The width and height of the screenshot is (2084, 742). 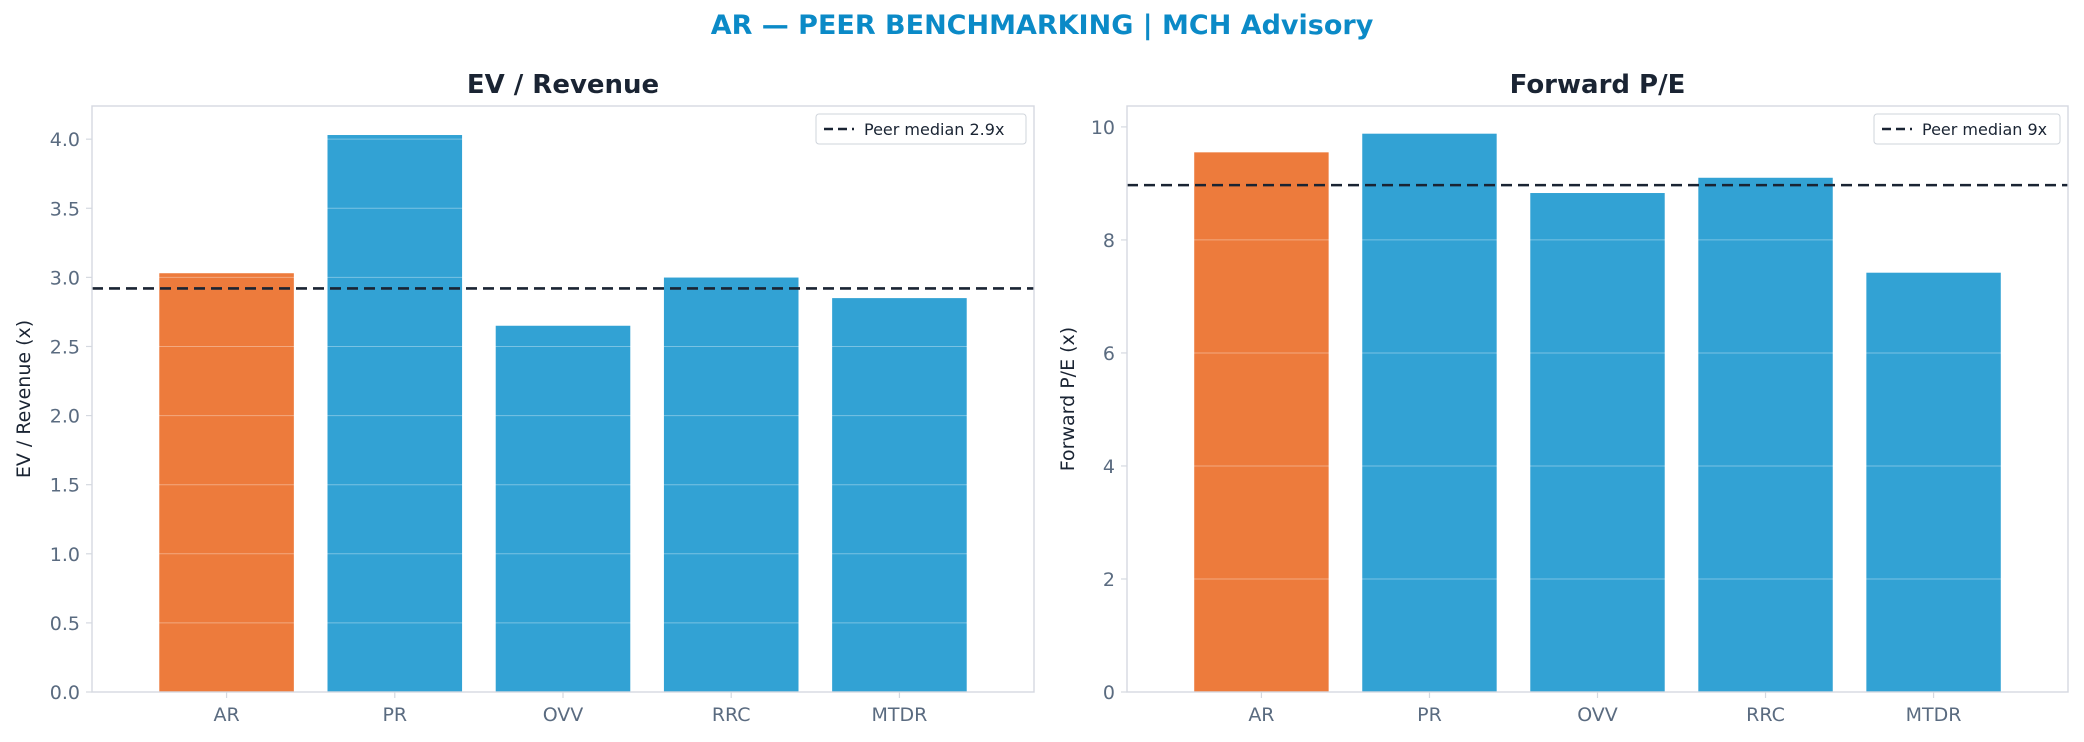 I want to click on chart-title-0: EV / Revenue, so click(x=563, y=85).